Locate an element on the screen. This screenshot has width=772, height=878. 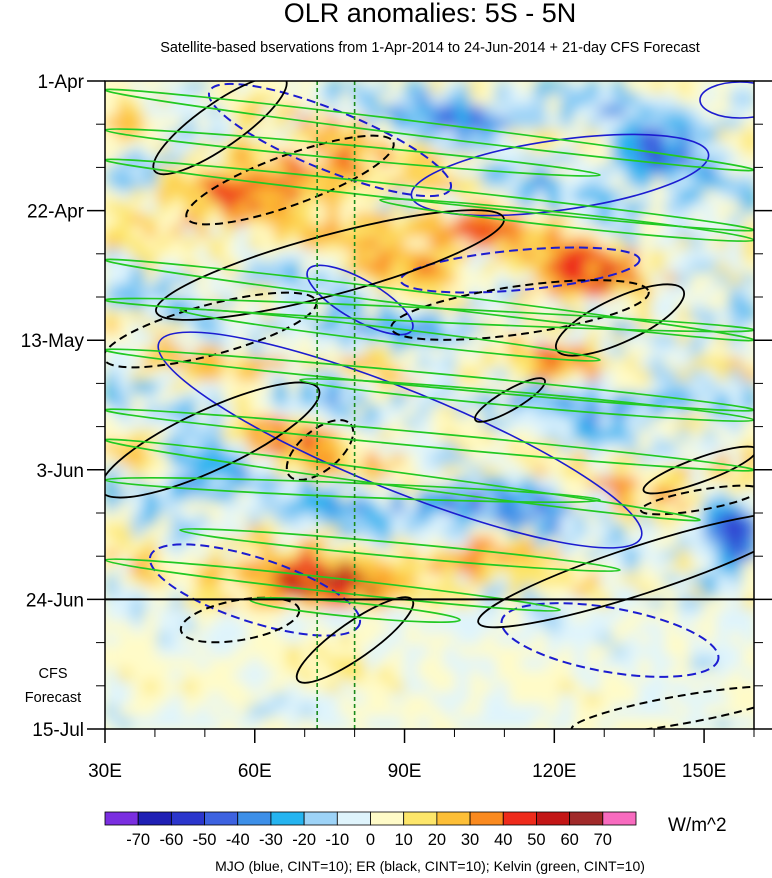
colorbar-units: W/m^2 is located at coordinates (697, 825).